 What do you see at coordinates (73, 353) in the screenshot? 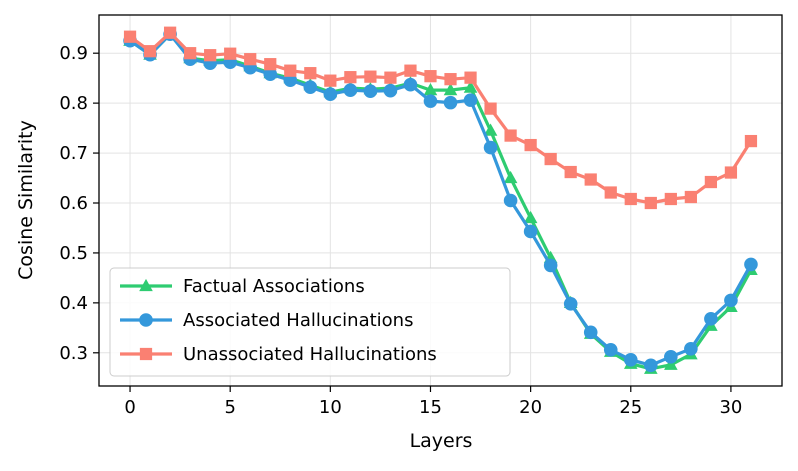
I see `y-tick-label: 0.3` at bounding box center [73, 353].